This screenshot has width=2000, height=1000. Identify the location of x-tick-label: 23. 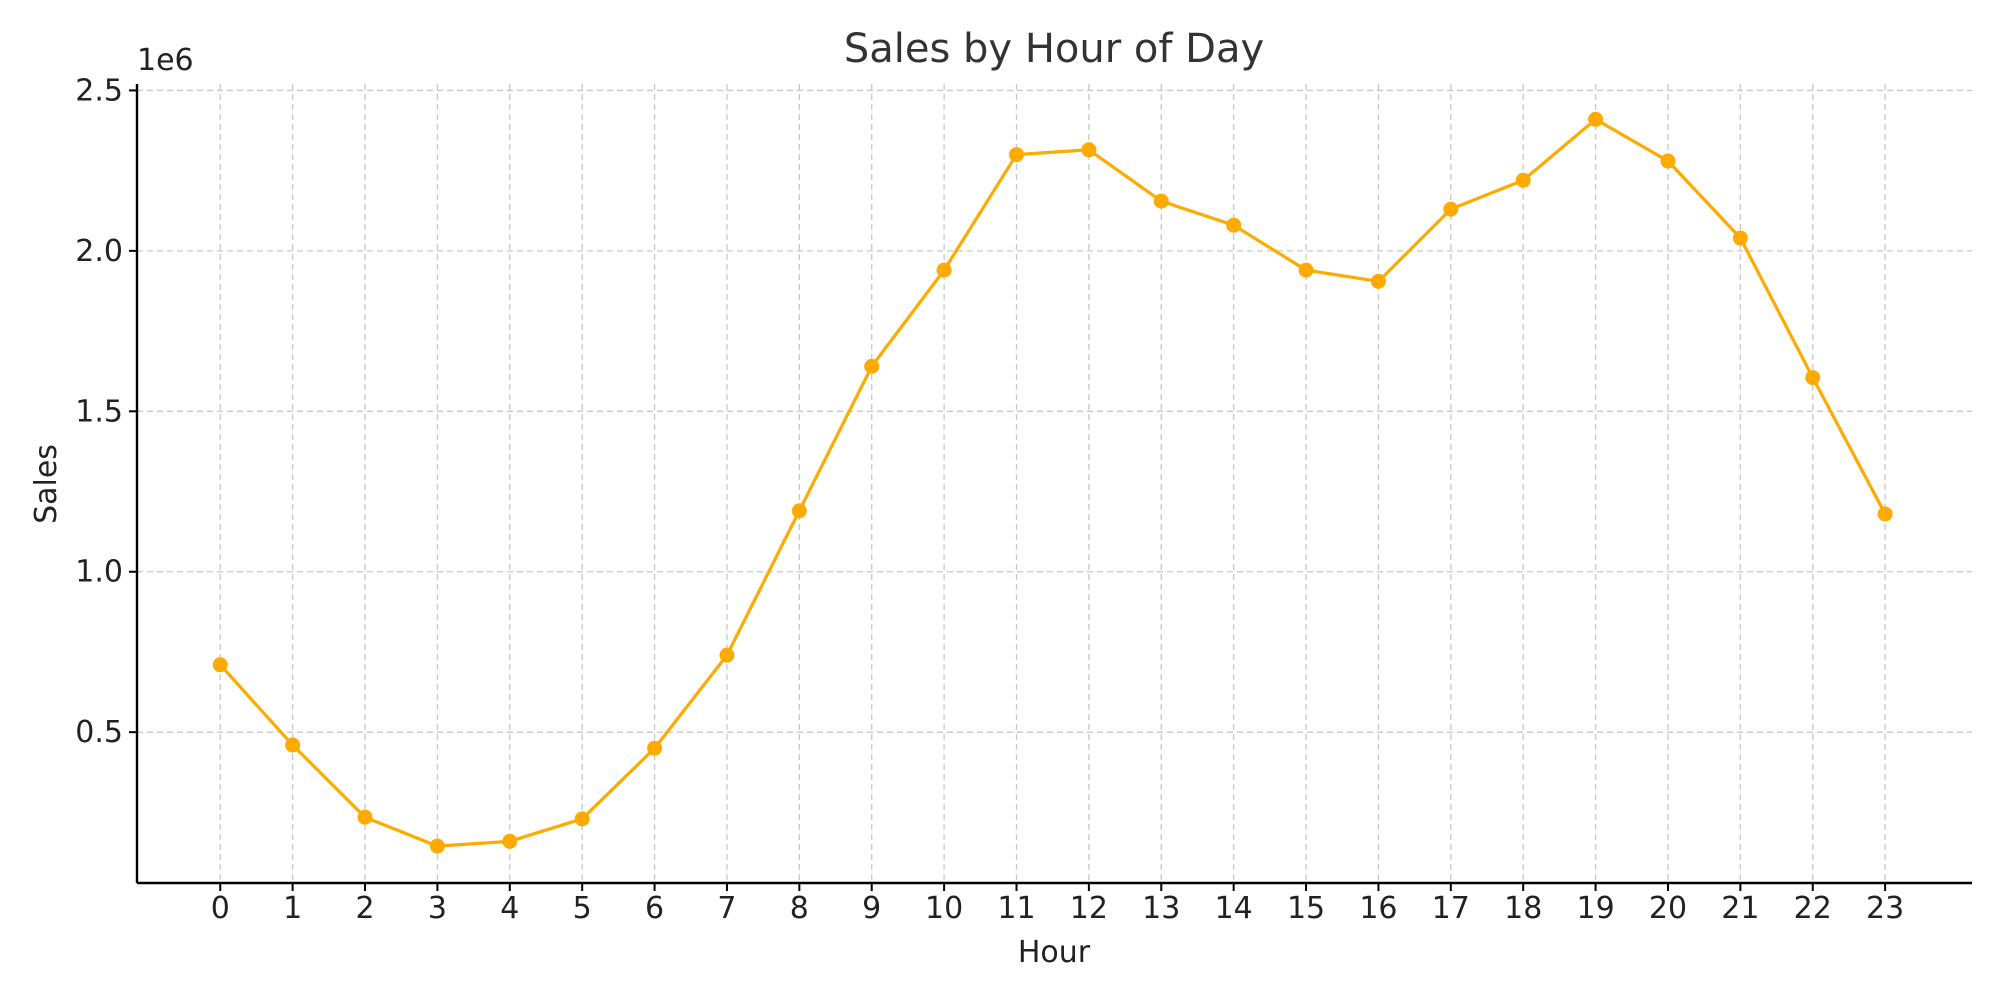
(1885, 908).